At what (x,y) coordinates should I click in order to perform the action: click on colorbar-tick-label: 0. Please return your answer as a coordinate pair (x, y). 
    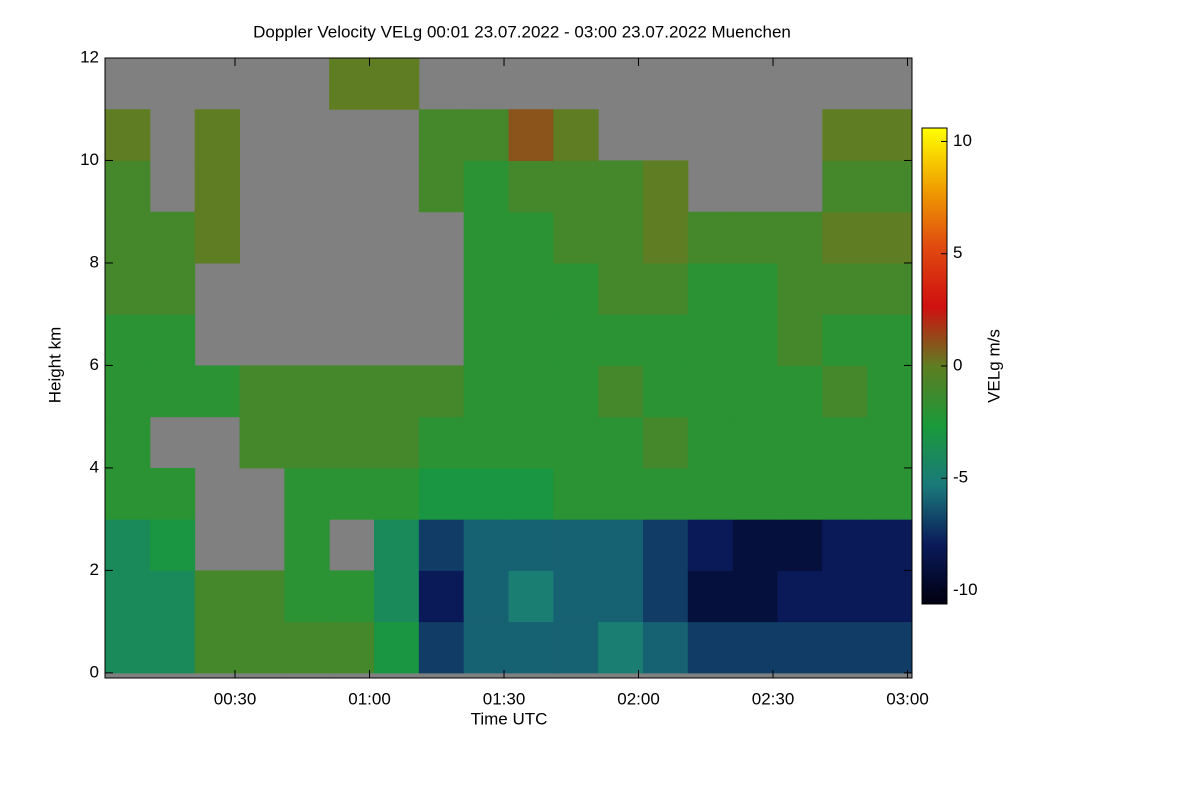
    Looking at the image, I should click on (957, 364).